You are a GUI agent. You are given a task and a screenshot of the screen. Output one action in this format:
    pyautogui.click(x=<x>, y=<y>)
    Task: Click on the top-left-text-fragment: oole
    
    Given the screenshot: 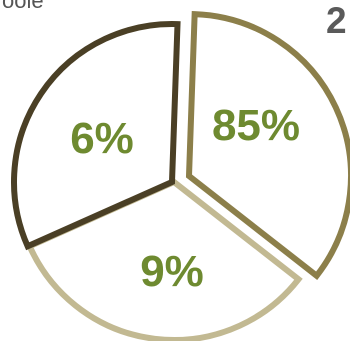 What is the action you would take?
    pyautogui.click(x=23, y=6)
    